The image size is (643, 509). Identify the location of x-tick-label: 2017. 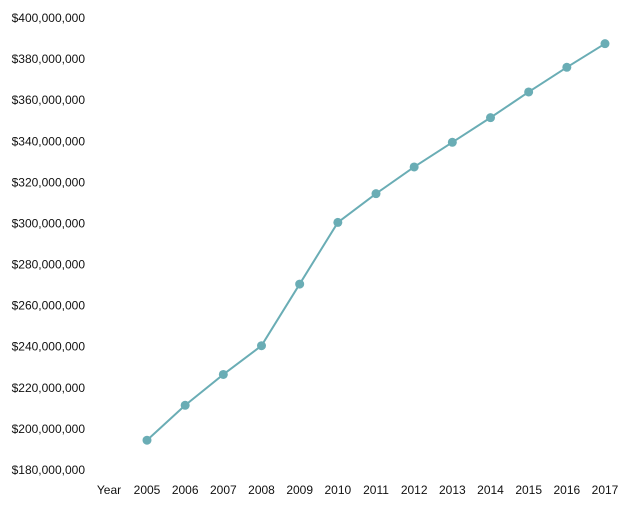
(605, 490).